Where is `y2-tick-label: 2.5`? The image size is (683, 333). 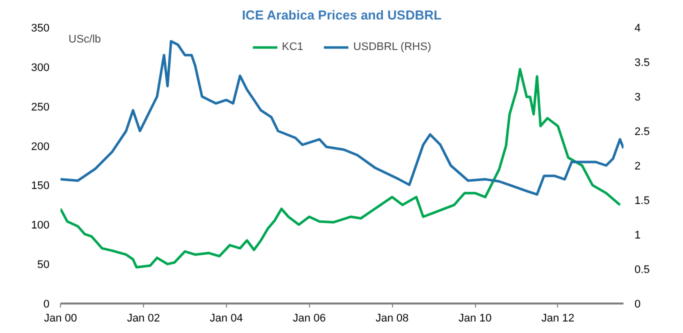 y2-tick-label: 2.5 is located at coordinates (642, 132).